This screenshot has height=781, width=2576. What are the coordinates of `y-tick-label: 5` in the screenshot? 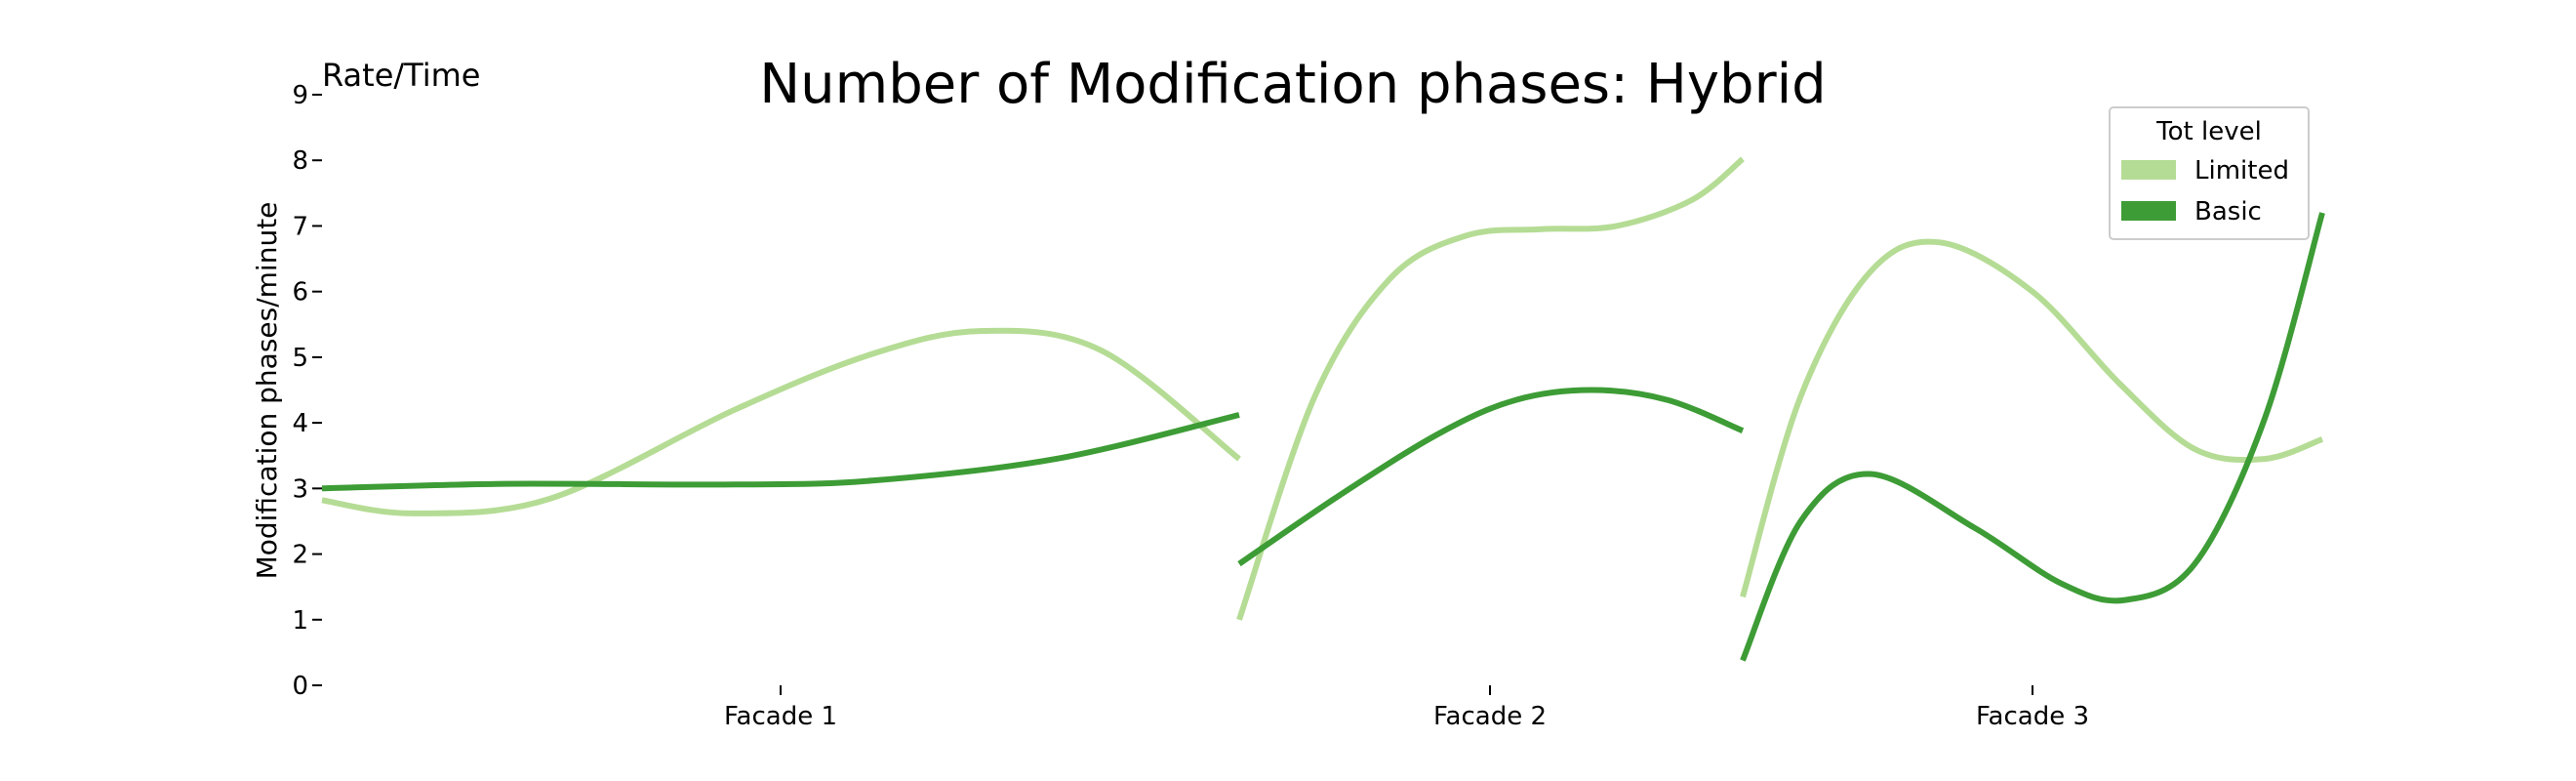 It's located at (300, 358).